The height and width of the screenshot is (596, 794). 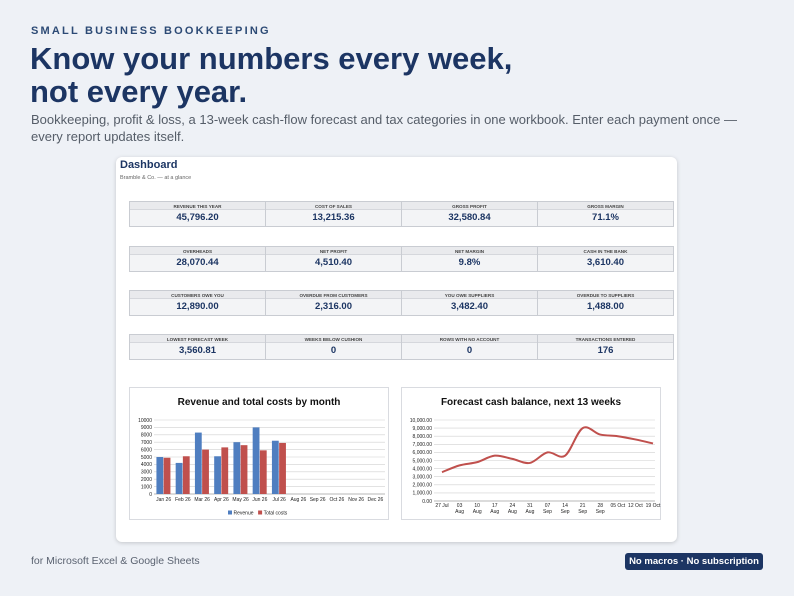 I want to click on kpi-cell: CUSTOMERS OWE YOU 12,890.00, so click(x=198, y=303).